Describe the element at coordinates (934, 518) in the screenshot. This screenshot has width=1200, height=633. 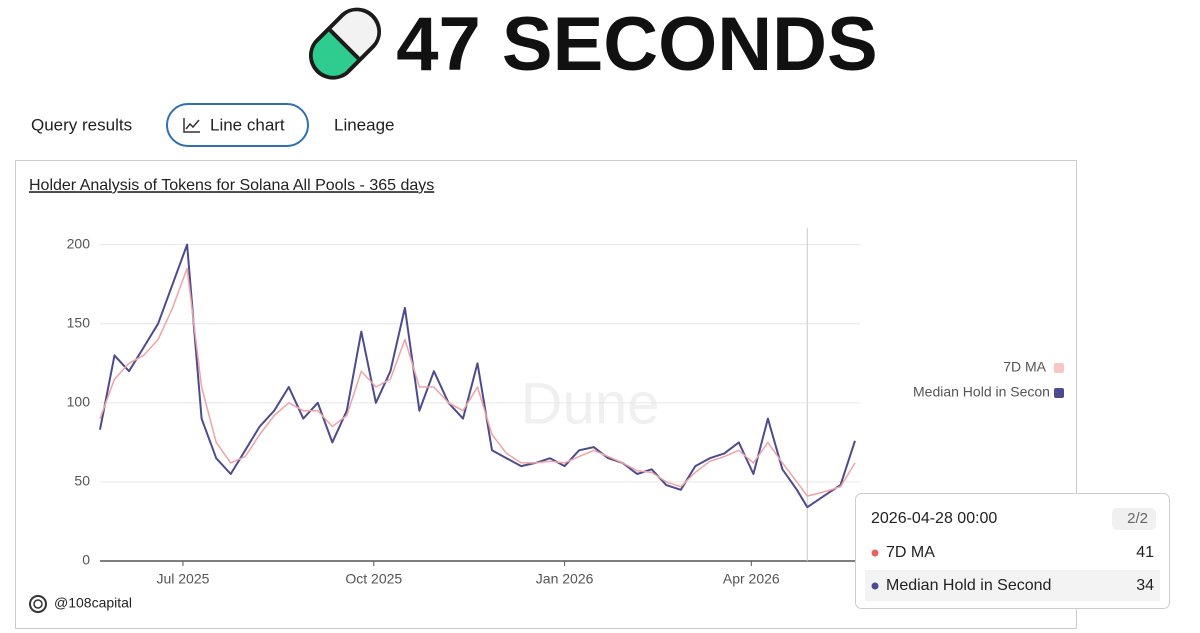
I see `tooltip-title: 2026-04-28 00:00` at that location.